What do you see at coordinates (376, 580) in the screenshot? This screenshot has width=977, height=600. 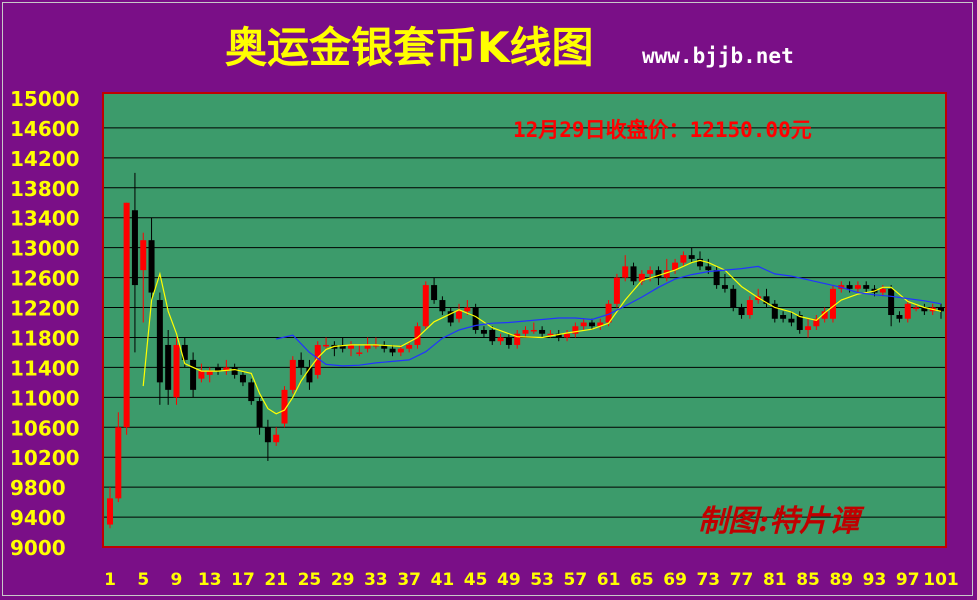 I see `x-tick-label: 33` at bounding box center [376, 580].